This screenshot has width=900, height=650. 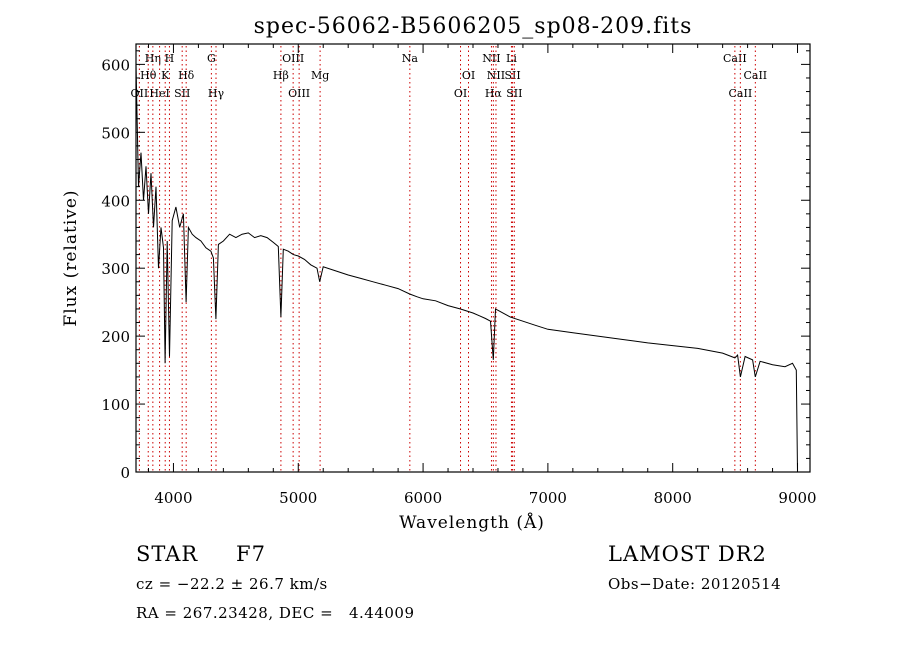 I want to click on chart-title: spec-56062-B5606205_sp08-209.fits, so click(x=473, y=26).